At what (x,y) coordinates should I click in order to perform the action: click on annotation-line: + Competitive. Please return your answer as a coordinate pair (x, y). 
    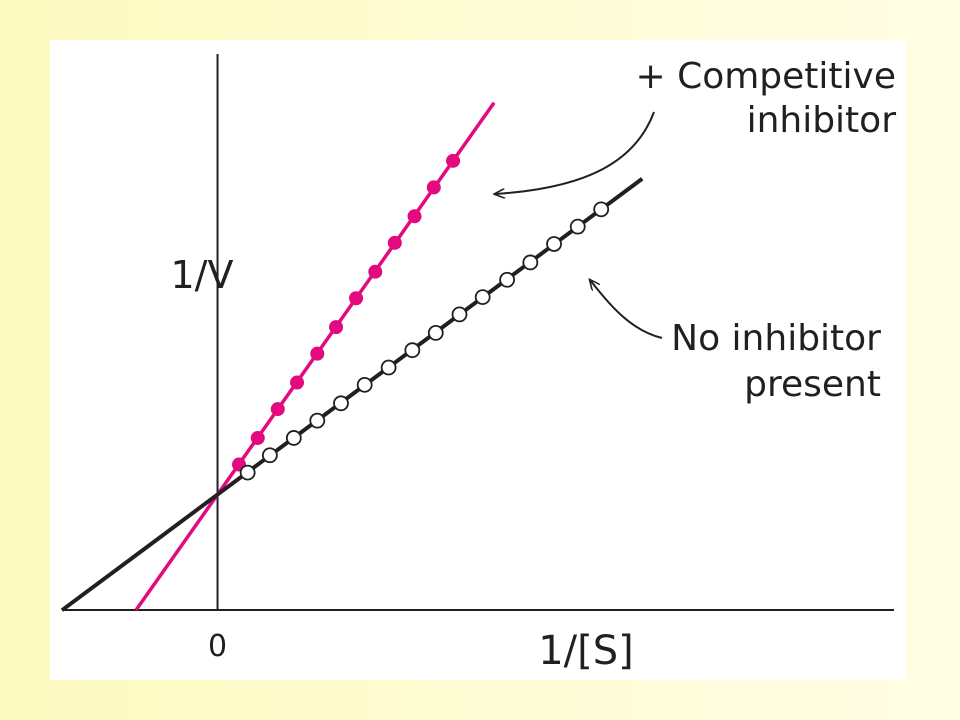
    Looking at the image, I should click on (765, 76).